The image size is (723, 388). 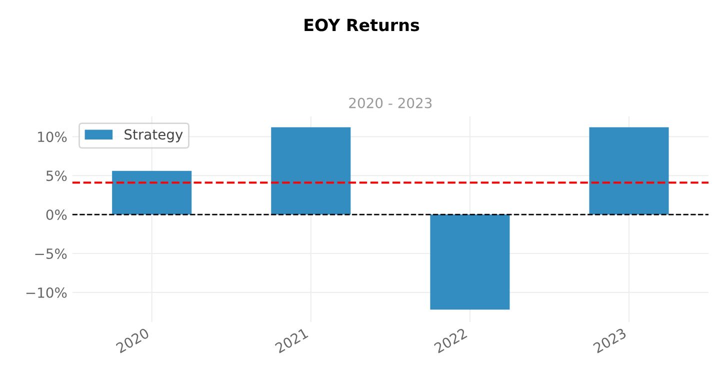 I want to click on y-tick-label: 0%, so click(x=56, y=215).